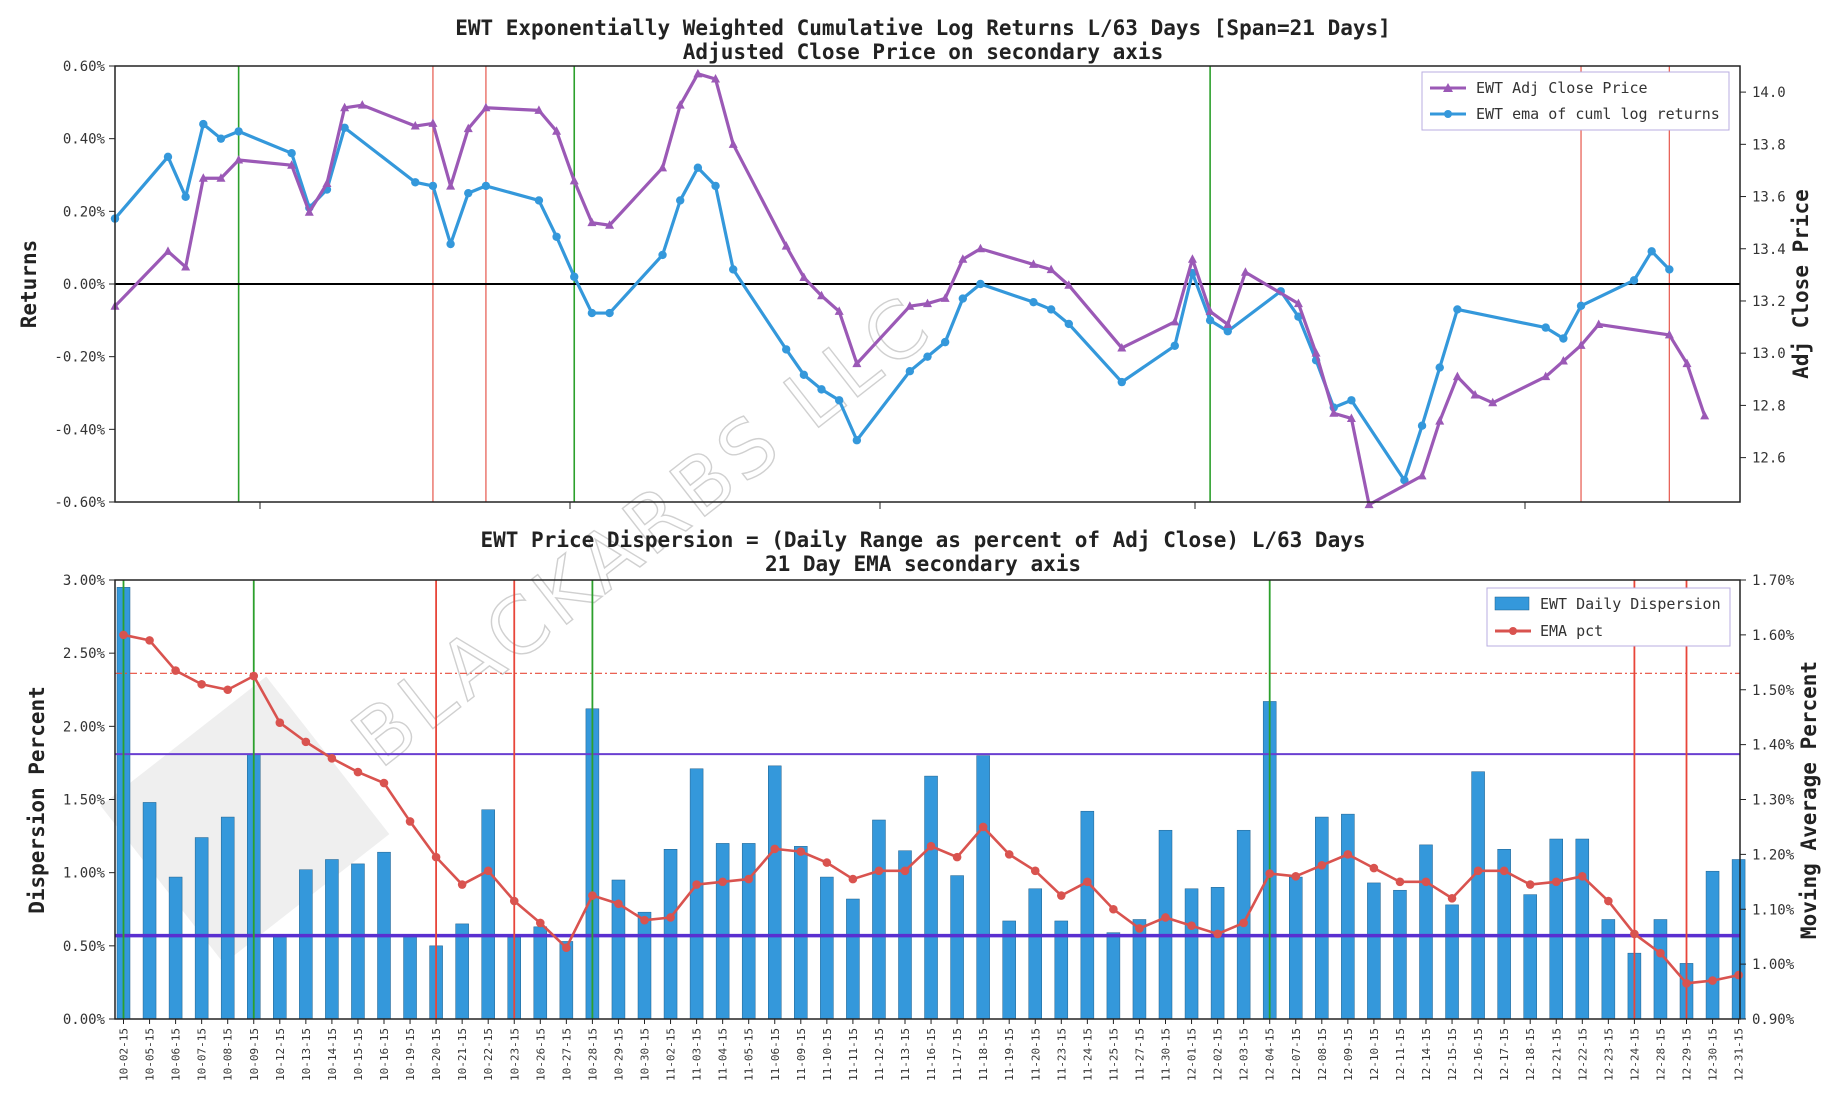 The image size is (1825, 1100). What do you see at coordinates (79, 503) in the screenshot?
I see `top-ytick-label: -0.60%` at bounding box center [79, 503].